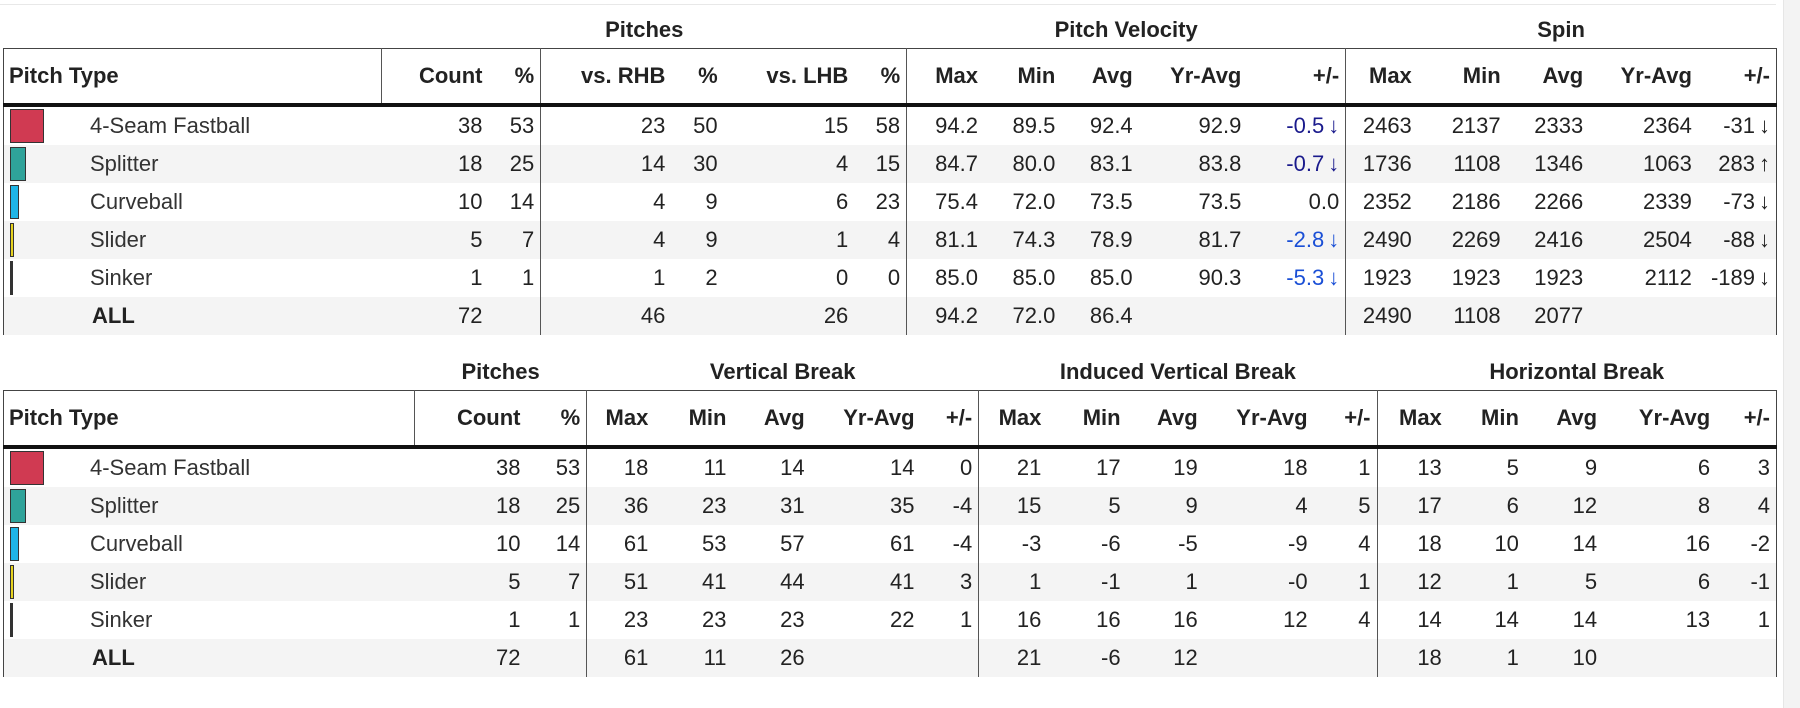  What do you see at coordinates (1165, 658) in the screenshot?
I see `data-cell: 12` at bounding box center [1165, 658].